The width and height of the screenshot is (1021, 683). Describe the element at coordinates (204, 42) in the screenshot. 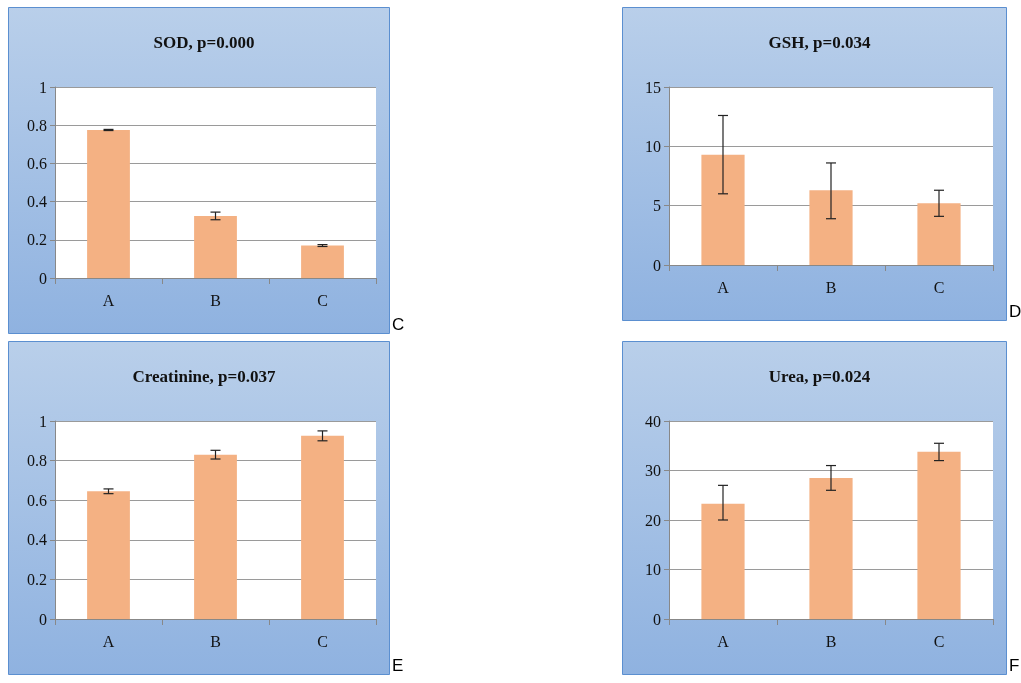

I see `chart-title: SOD, p=0.000` at that location.